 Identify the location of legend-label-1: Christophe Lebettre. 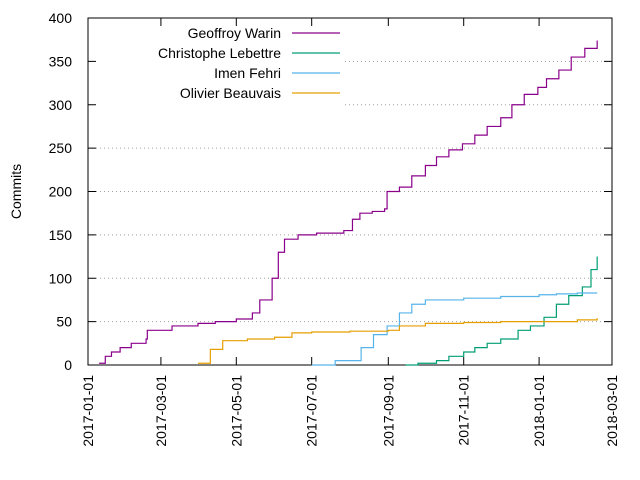
(219, 53).